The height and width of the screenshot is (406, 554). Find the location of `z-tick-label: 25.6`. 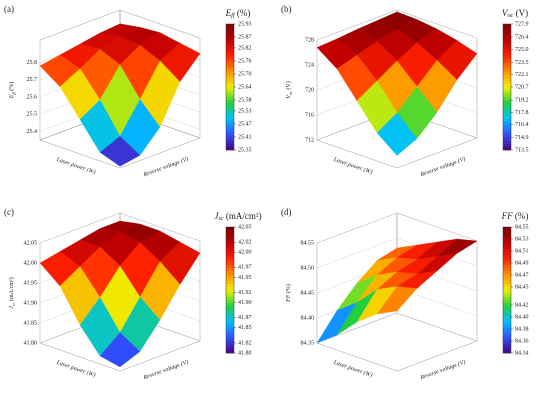

z-tick-label: 25.6 is located at coordinates (32, 97).